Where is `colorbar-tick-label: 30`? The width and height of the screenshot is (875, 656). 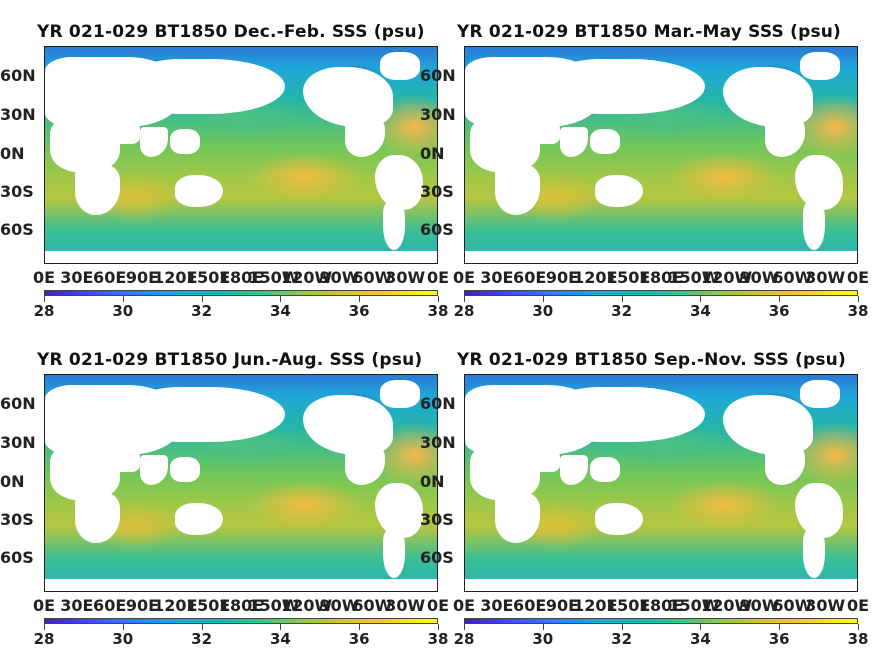
colorbar-tick-label: 30 is located at coordinates (123, 639).